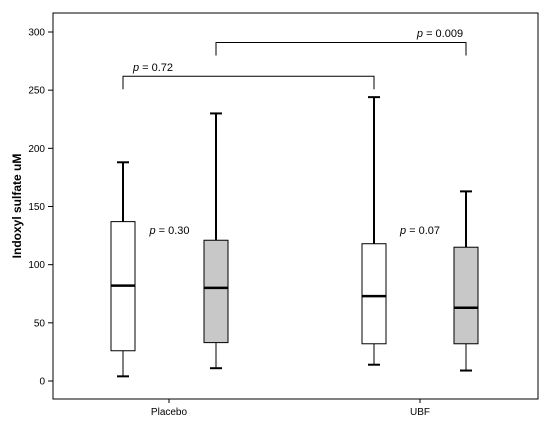  I want to click on y-tick-label: 200, so click(36, 149).